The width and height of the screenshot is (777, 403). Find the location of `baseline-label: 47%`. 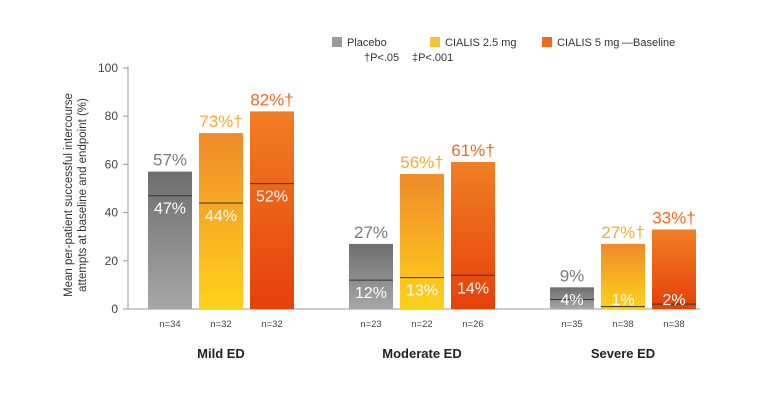

baseline-label: 47% is located at coordinates (170, 209).